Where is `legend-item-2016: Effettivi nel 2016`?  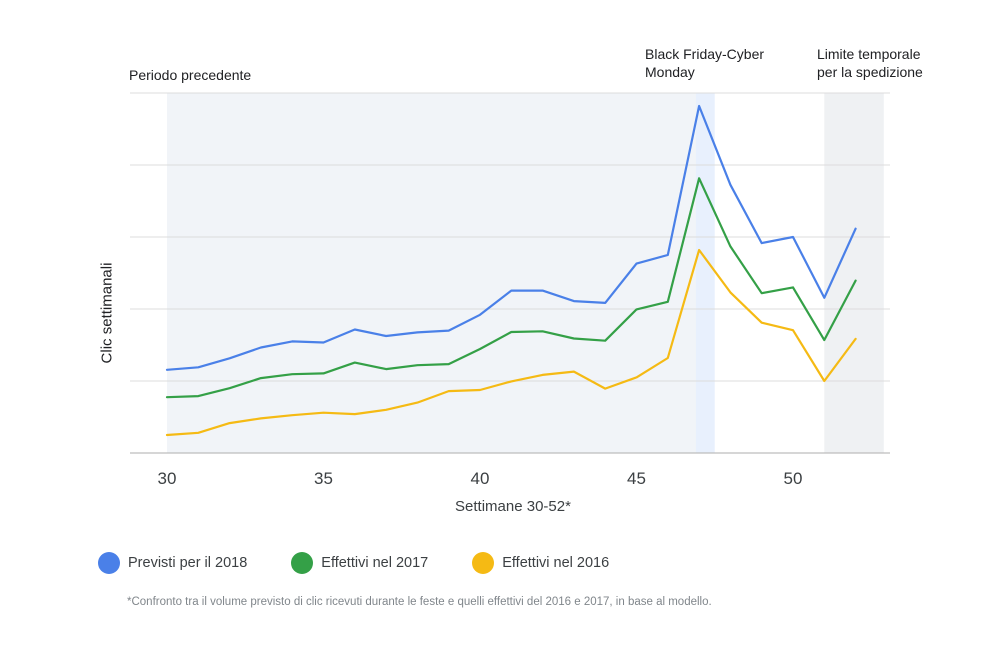
legend-item-2016: Effettivi nel 2016 is located at coordinates (540, 563).